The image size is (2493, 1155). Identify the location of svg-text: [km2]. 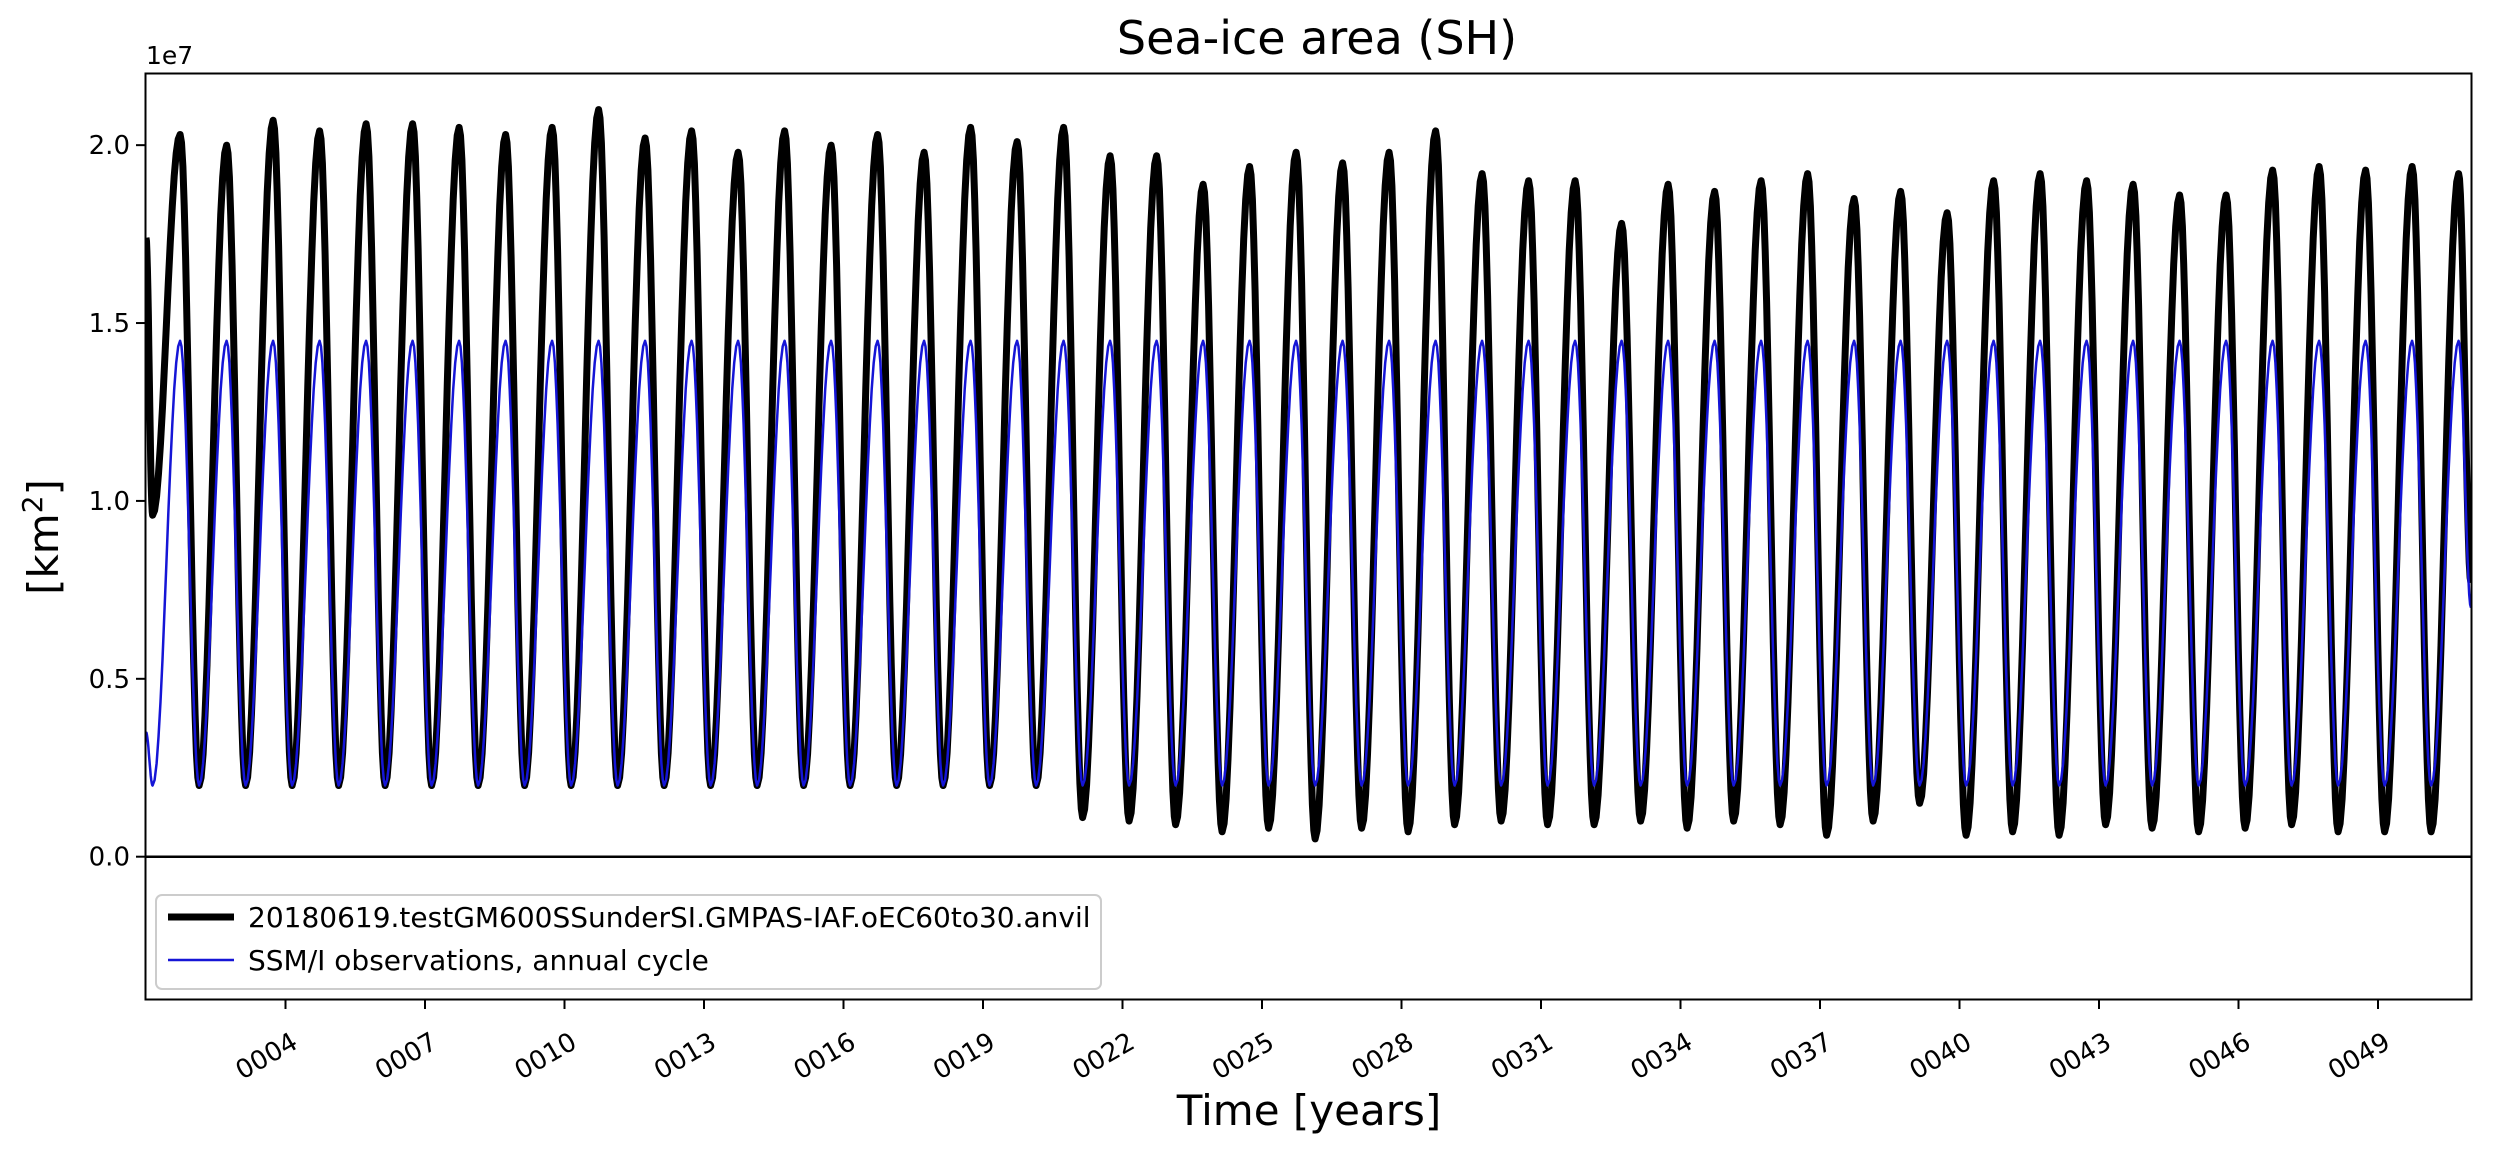
(42, 537).